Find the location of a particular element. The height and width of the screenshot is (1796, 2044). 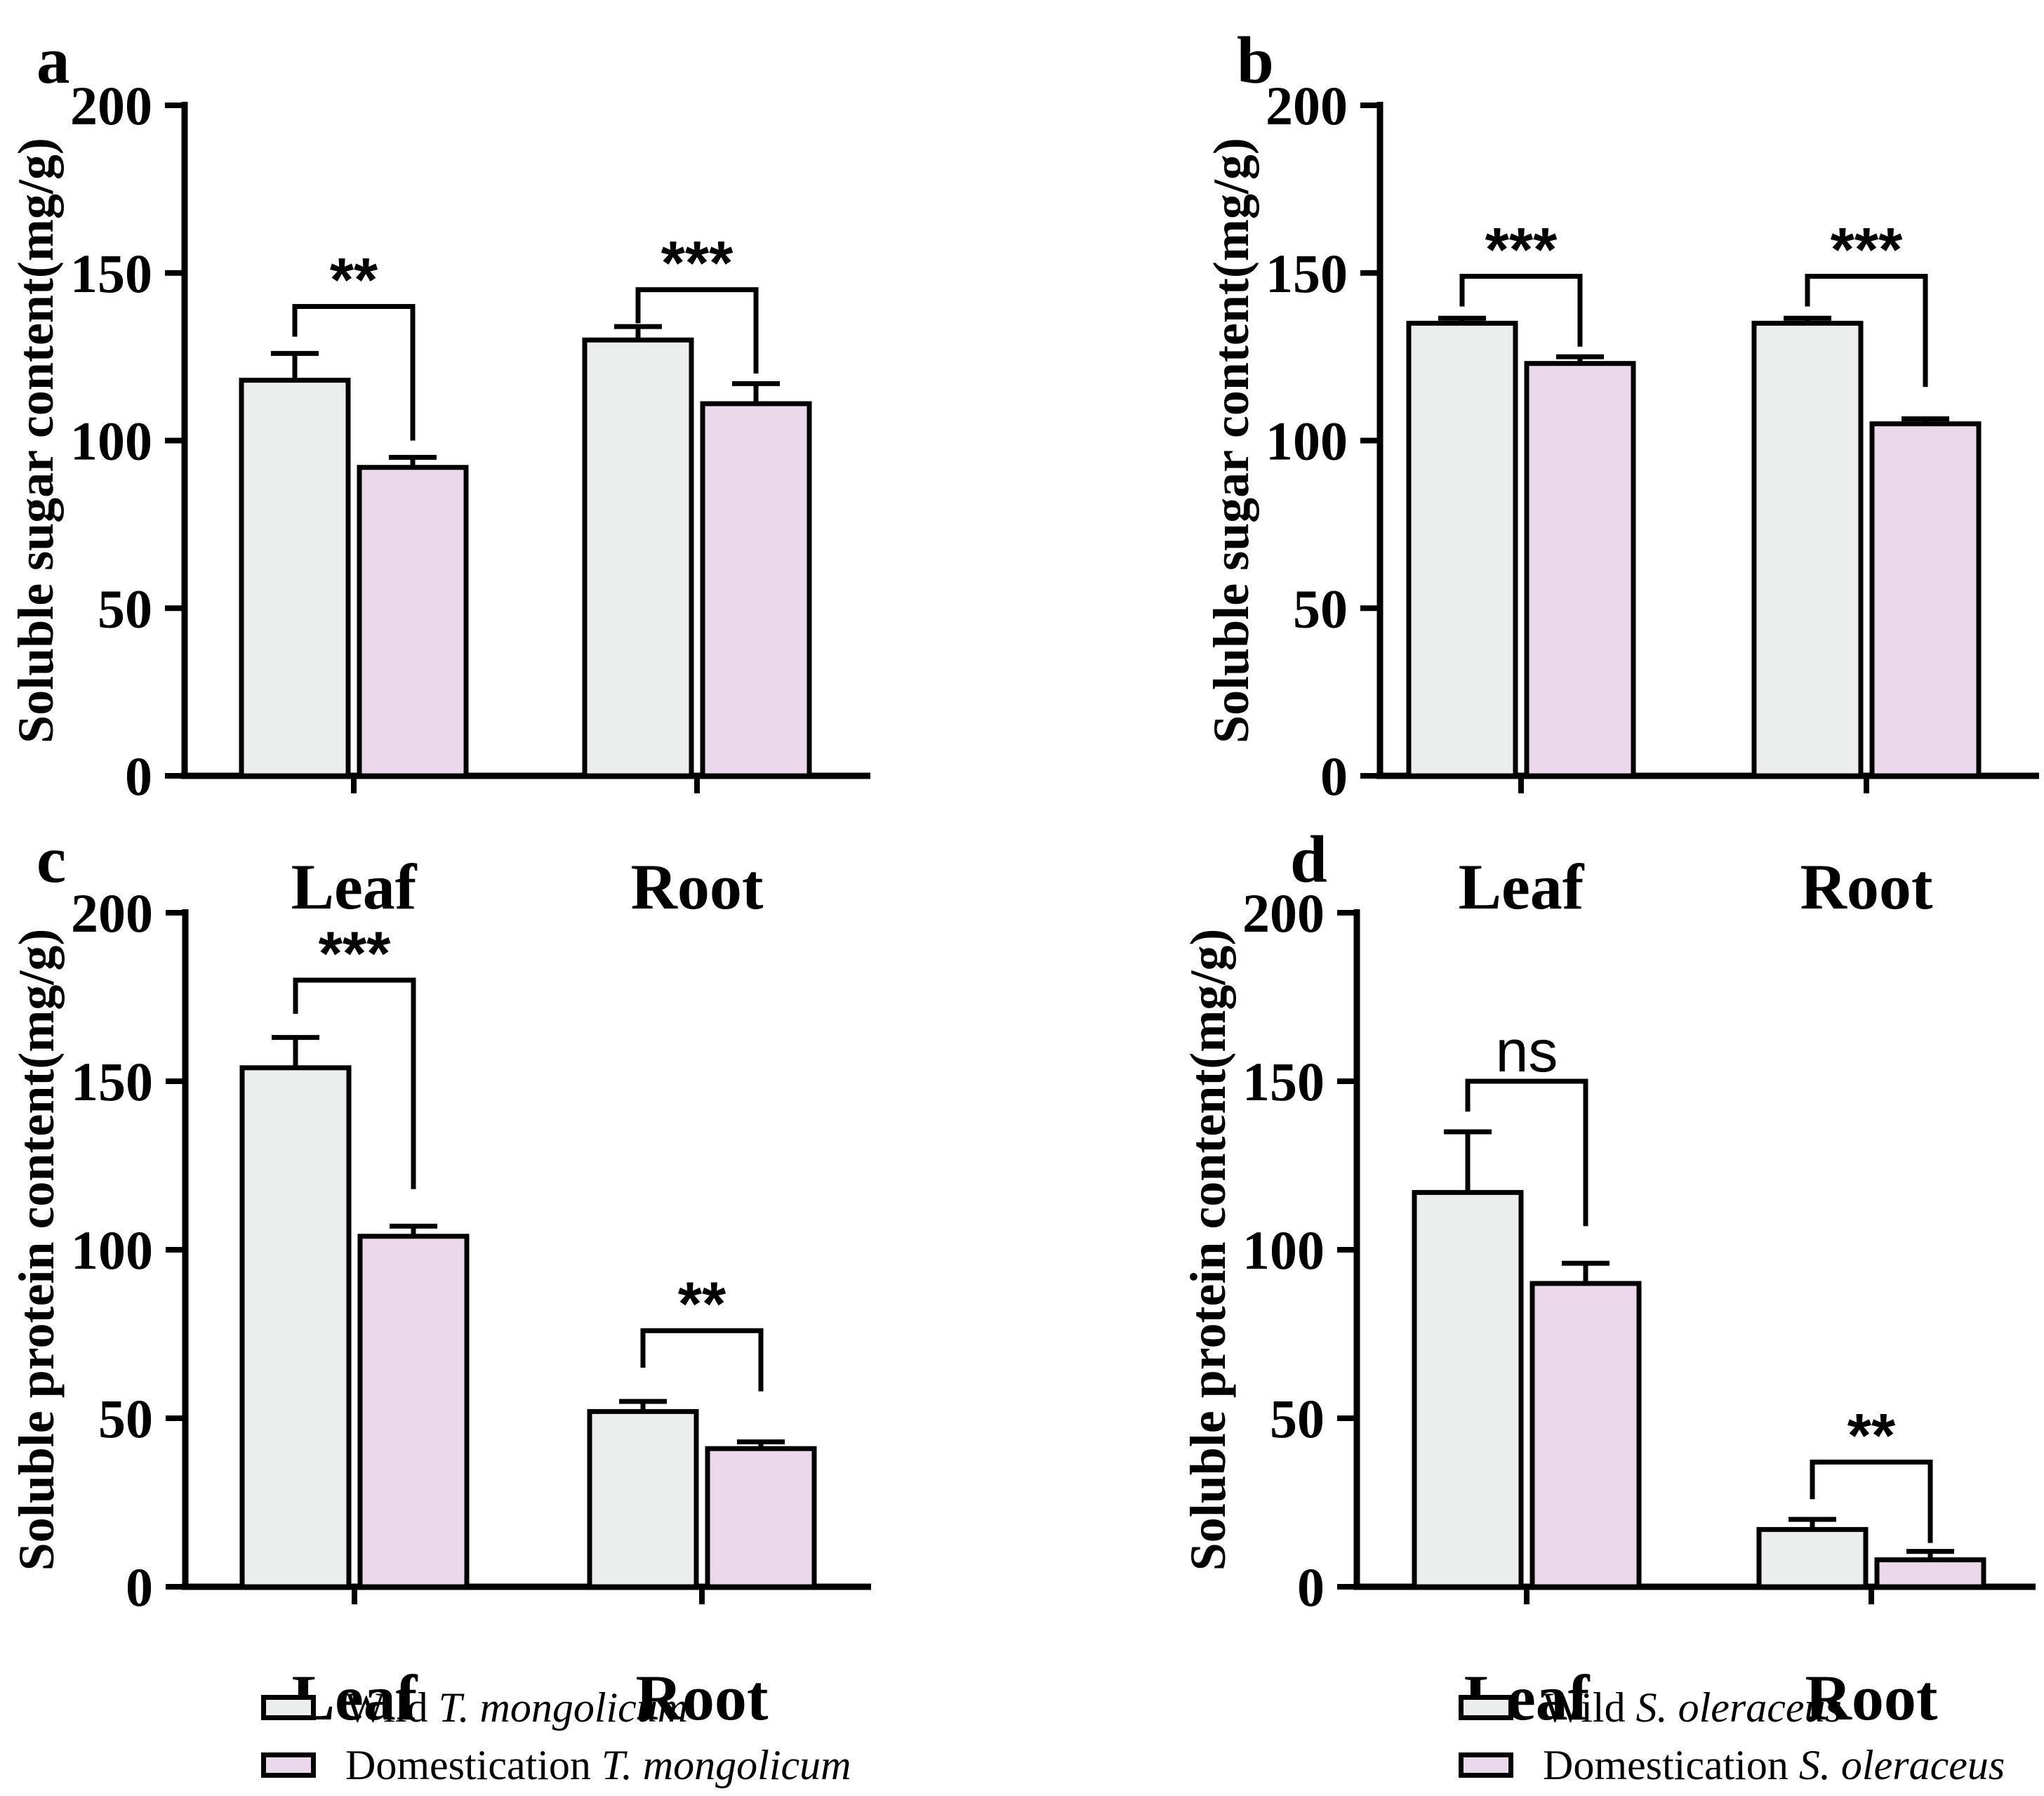

legend-item-domestication: Domestication S. oleraceus is located at coordinates (1732, 1765).